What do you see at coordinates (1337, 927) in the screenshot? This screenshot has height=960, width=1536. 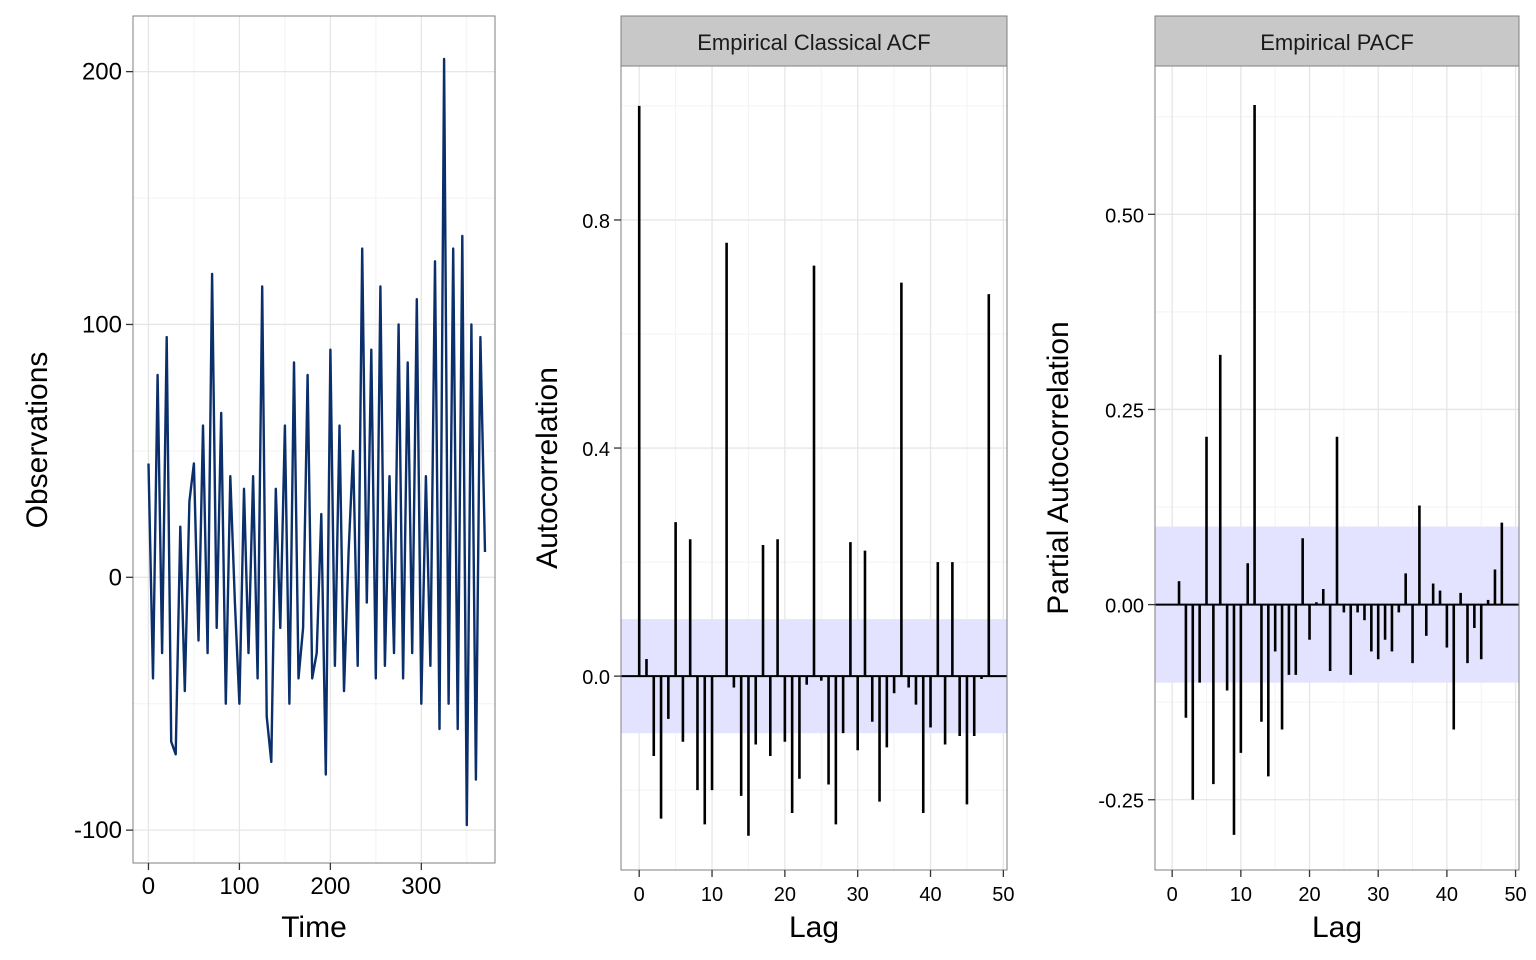 I see `pacf-x-axis-label: Lag` at bounding box center [1337, 927].